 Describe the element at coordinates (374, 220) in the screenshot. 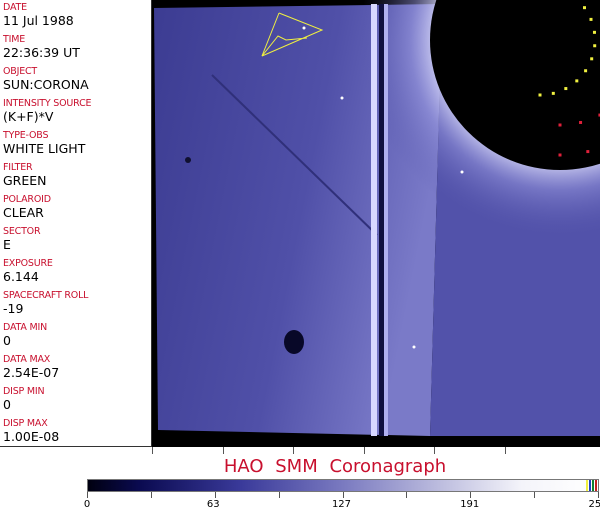

I see `pylon-bright` at that location.